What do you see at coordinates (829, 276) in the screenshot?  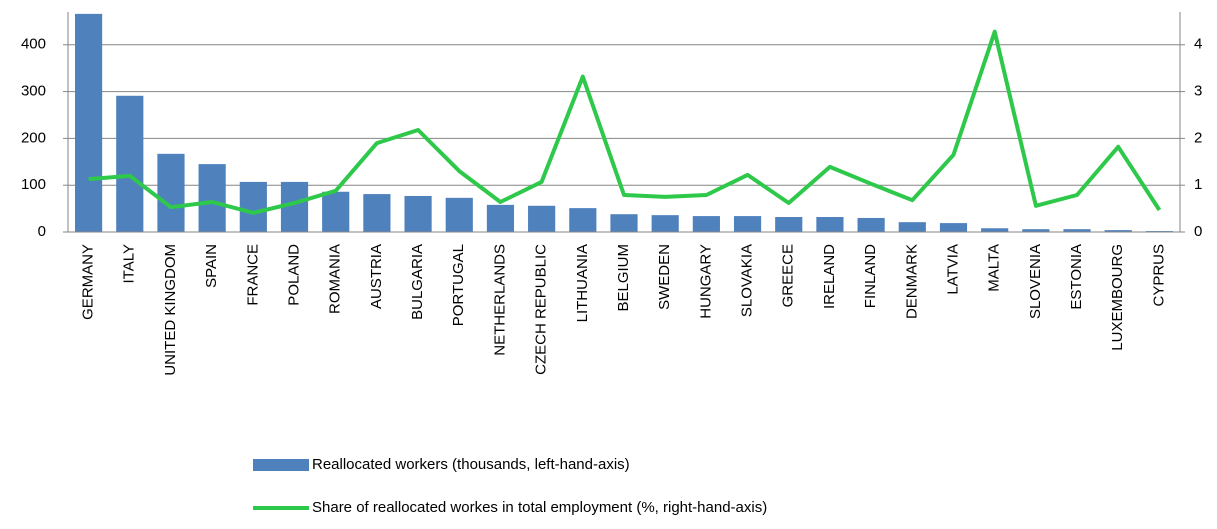 I see `x-tick-label: IRELAND` at bounding box center [829, 276].